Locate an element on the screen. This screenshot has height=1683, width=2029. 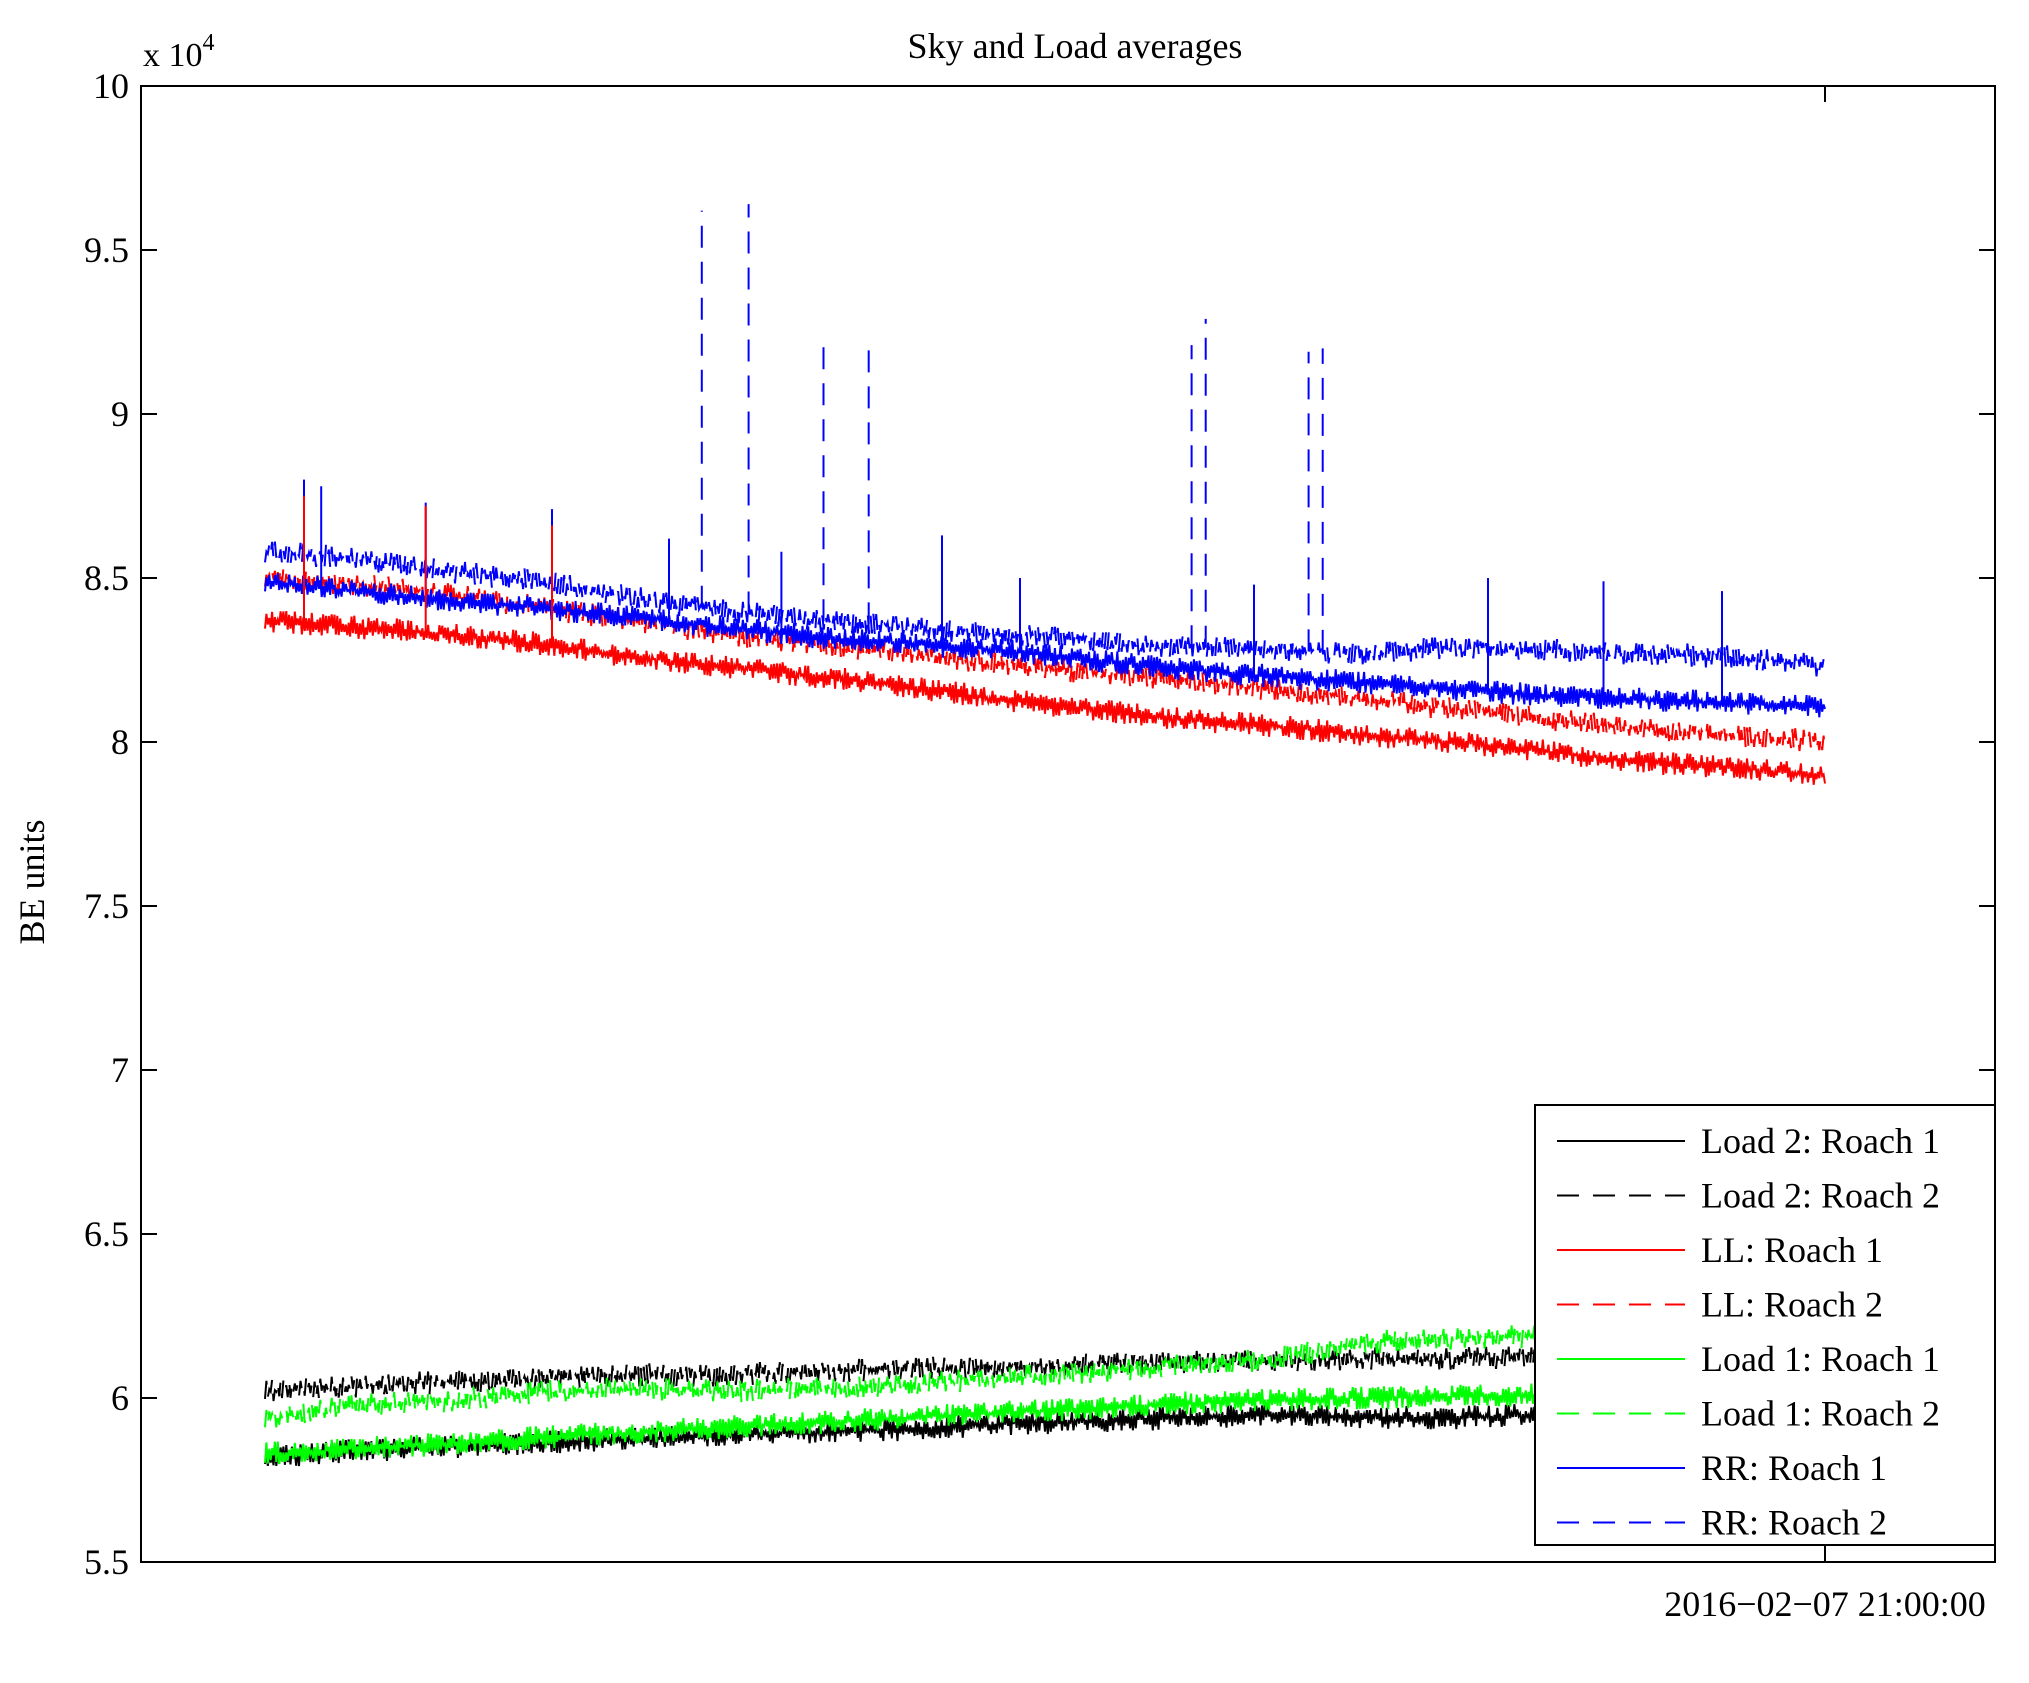
y-multiplier-base: x 10 is located at coordinates (173, 55).